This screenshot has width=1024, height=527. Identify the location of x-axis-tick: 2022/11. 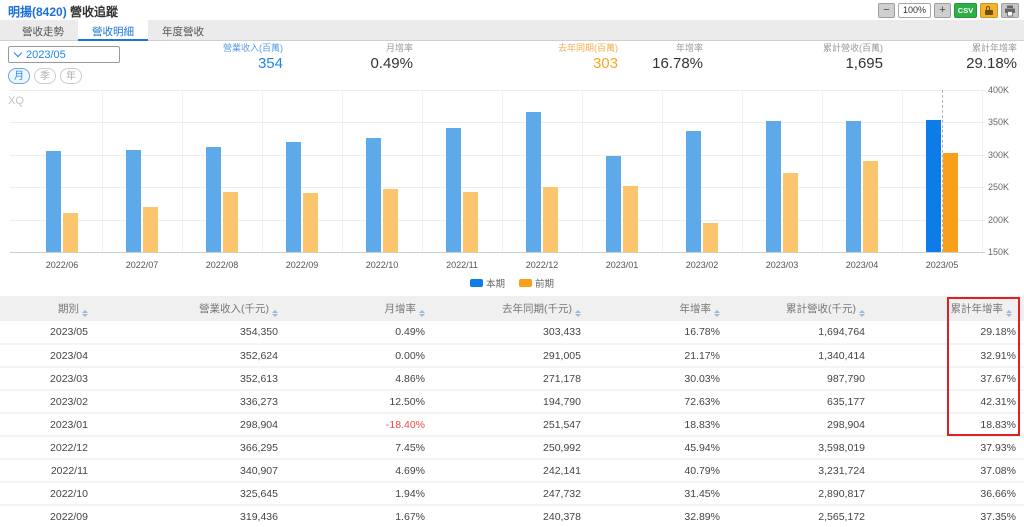
(462, 265).